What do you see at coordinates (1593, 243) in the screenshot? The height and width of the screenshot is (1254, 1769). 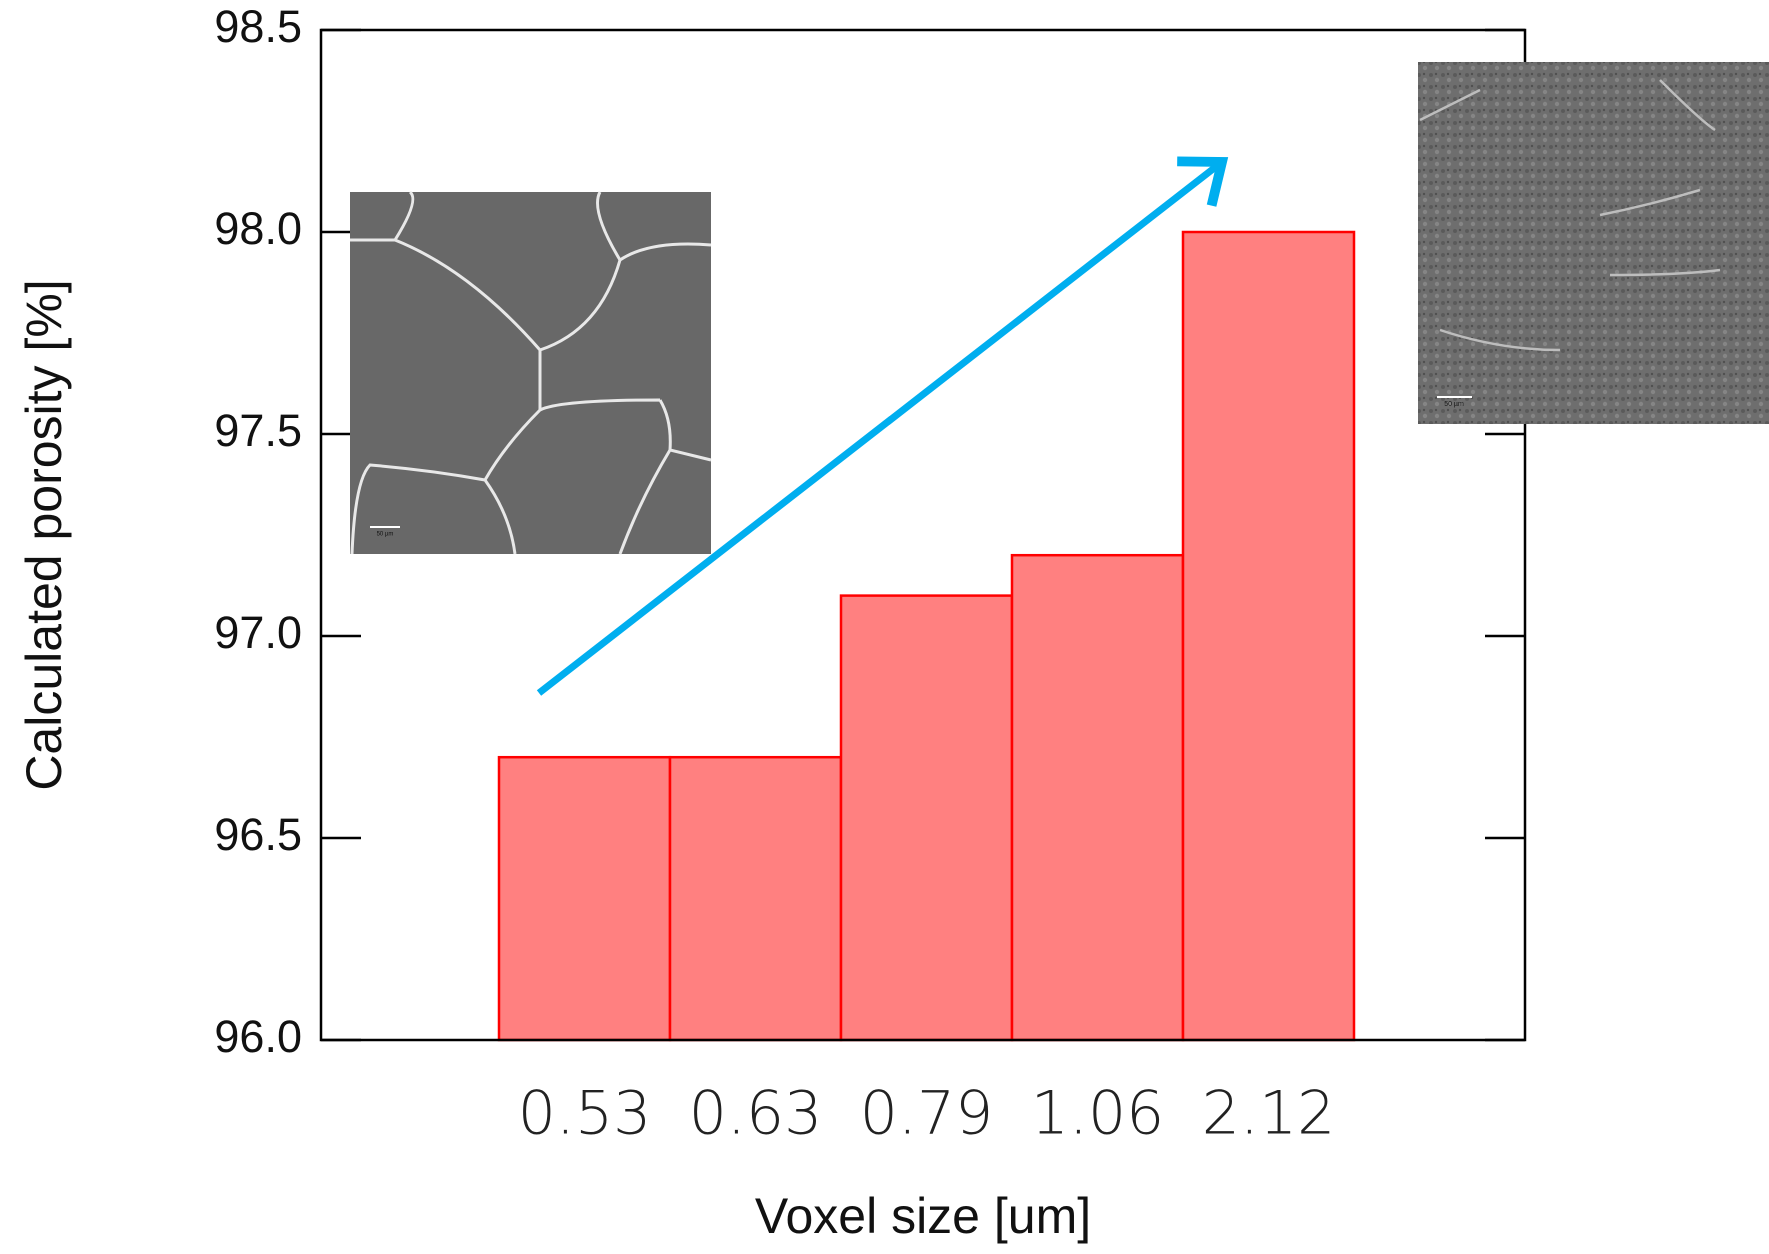 I see `inset-image-right: 50 µm` at bounding box center [1593, 243].